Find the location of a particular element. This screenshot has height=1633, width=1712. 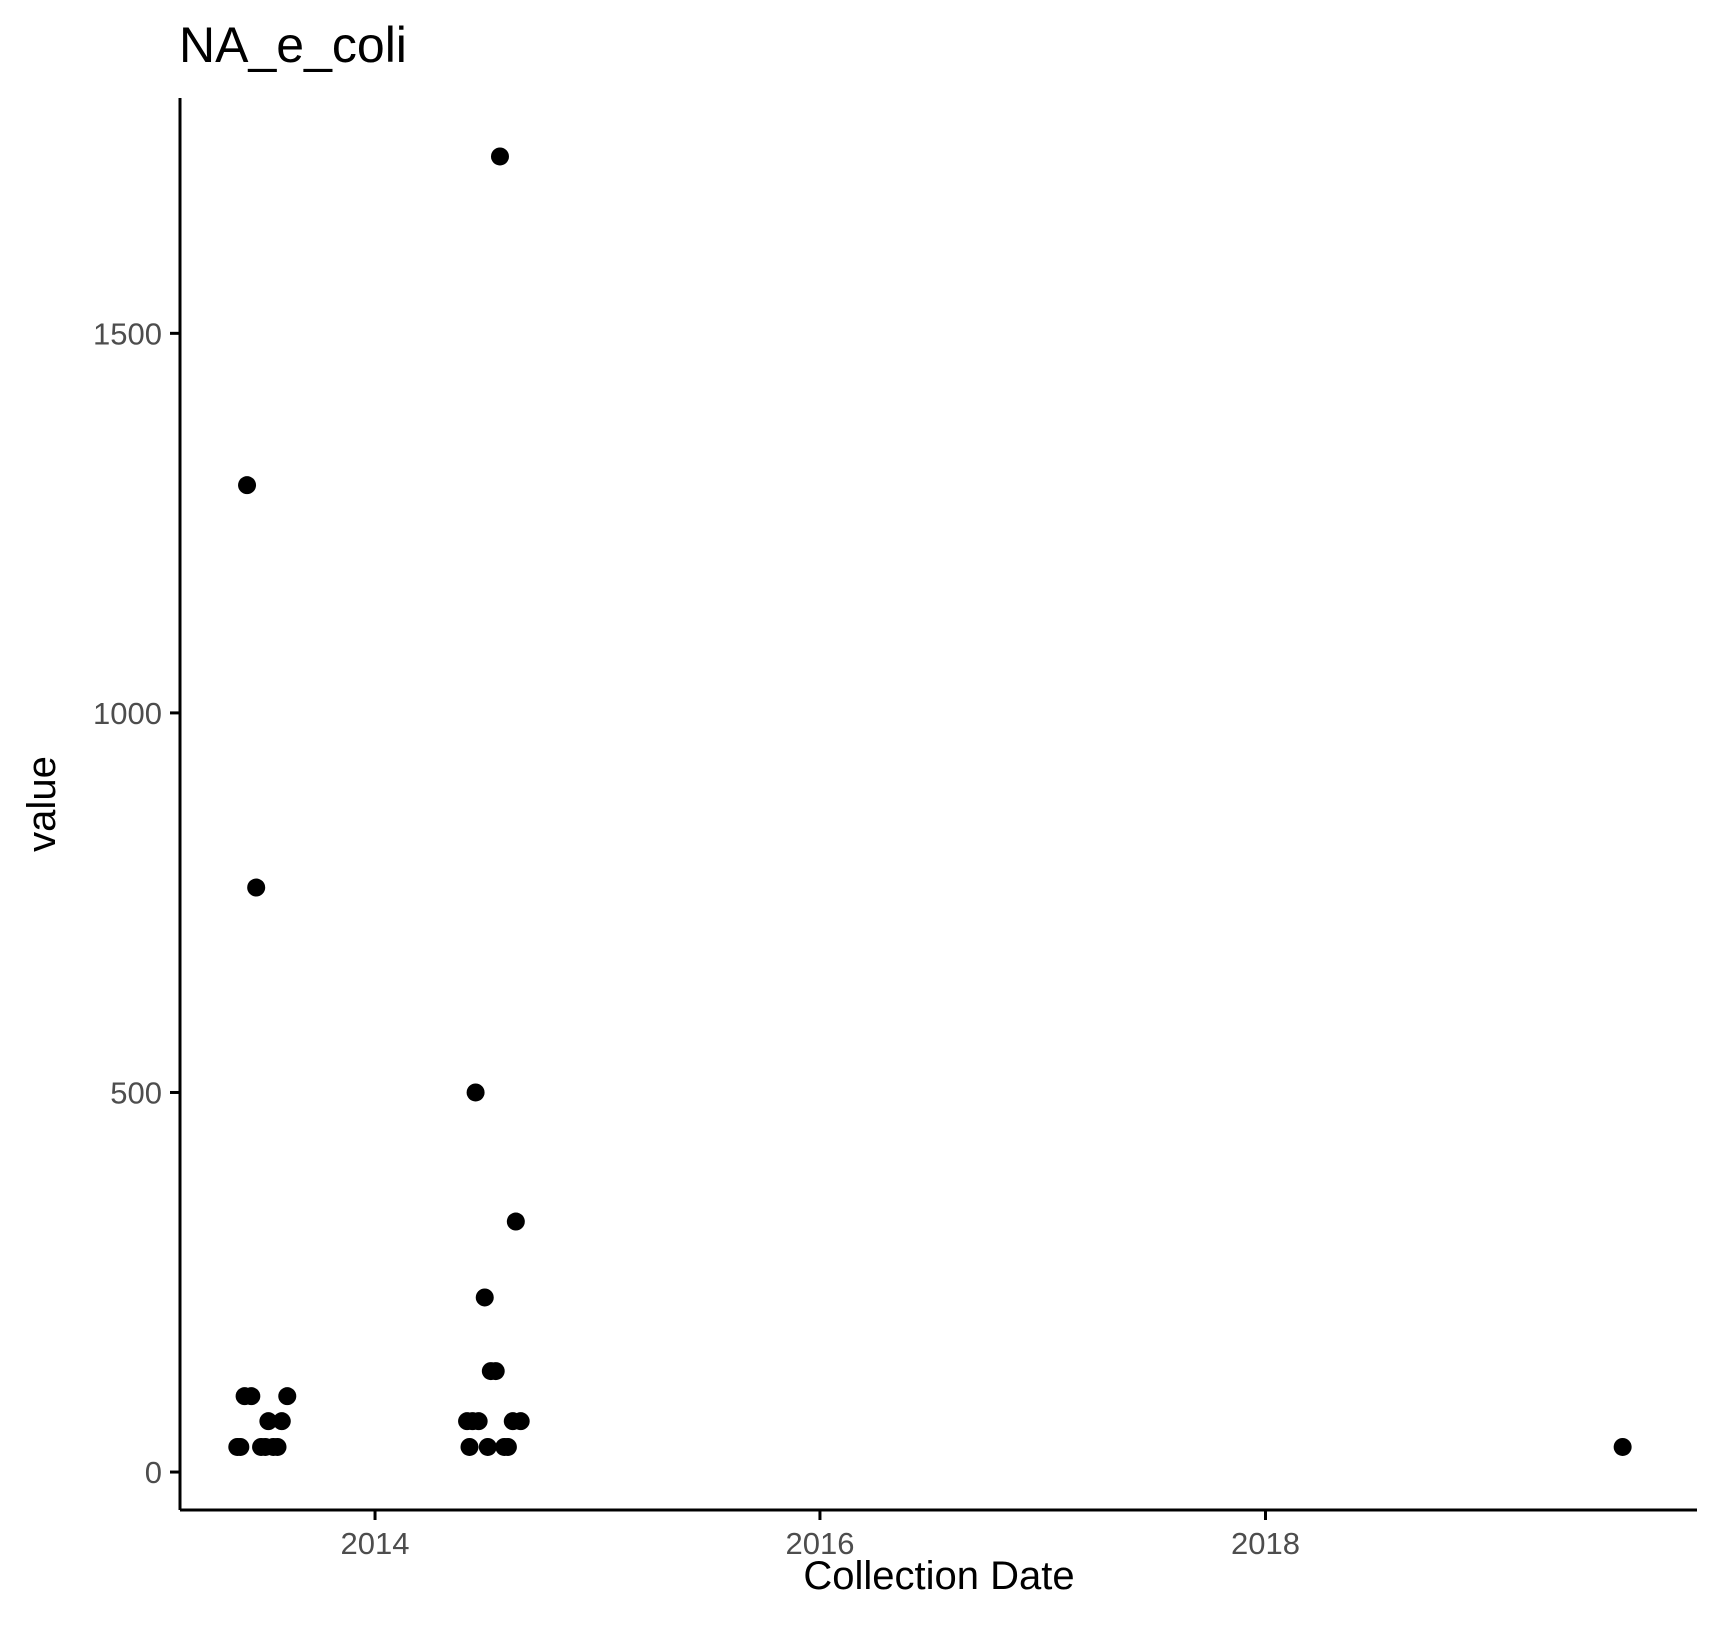

y-axis-title: value is located at coordinates (42, 804).